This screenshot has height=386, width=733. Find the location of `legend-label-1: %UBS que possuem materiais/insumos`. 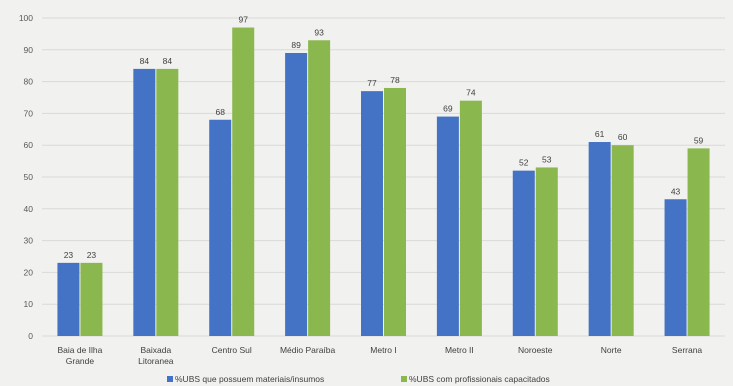

legend-label-1: %UBS que possuem materiais/insumos is located at coordinates (249, 379).